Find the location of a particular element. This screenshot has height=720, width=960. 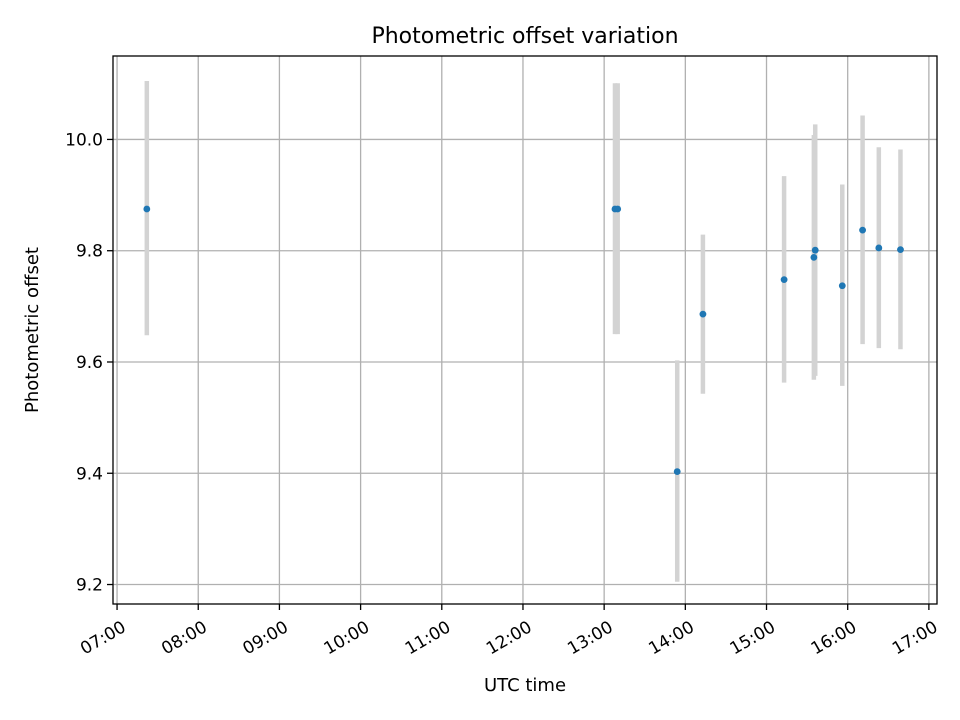

chart-title: Photometric offset variation is located at coordinates (524, 36).